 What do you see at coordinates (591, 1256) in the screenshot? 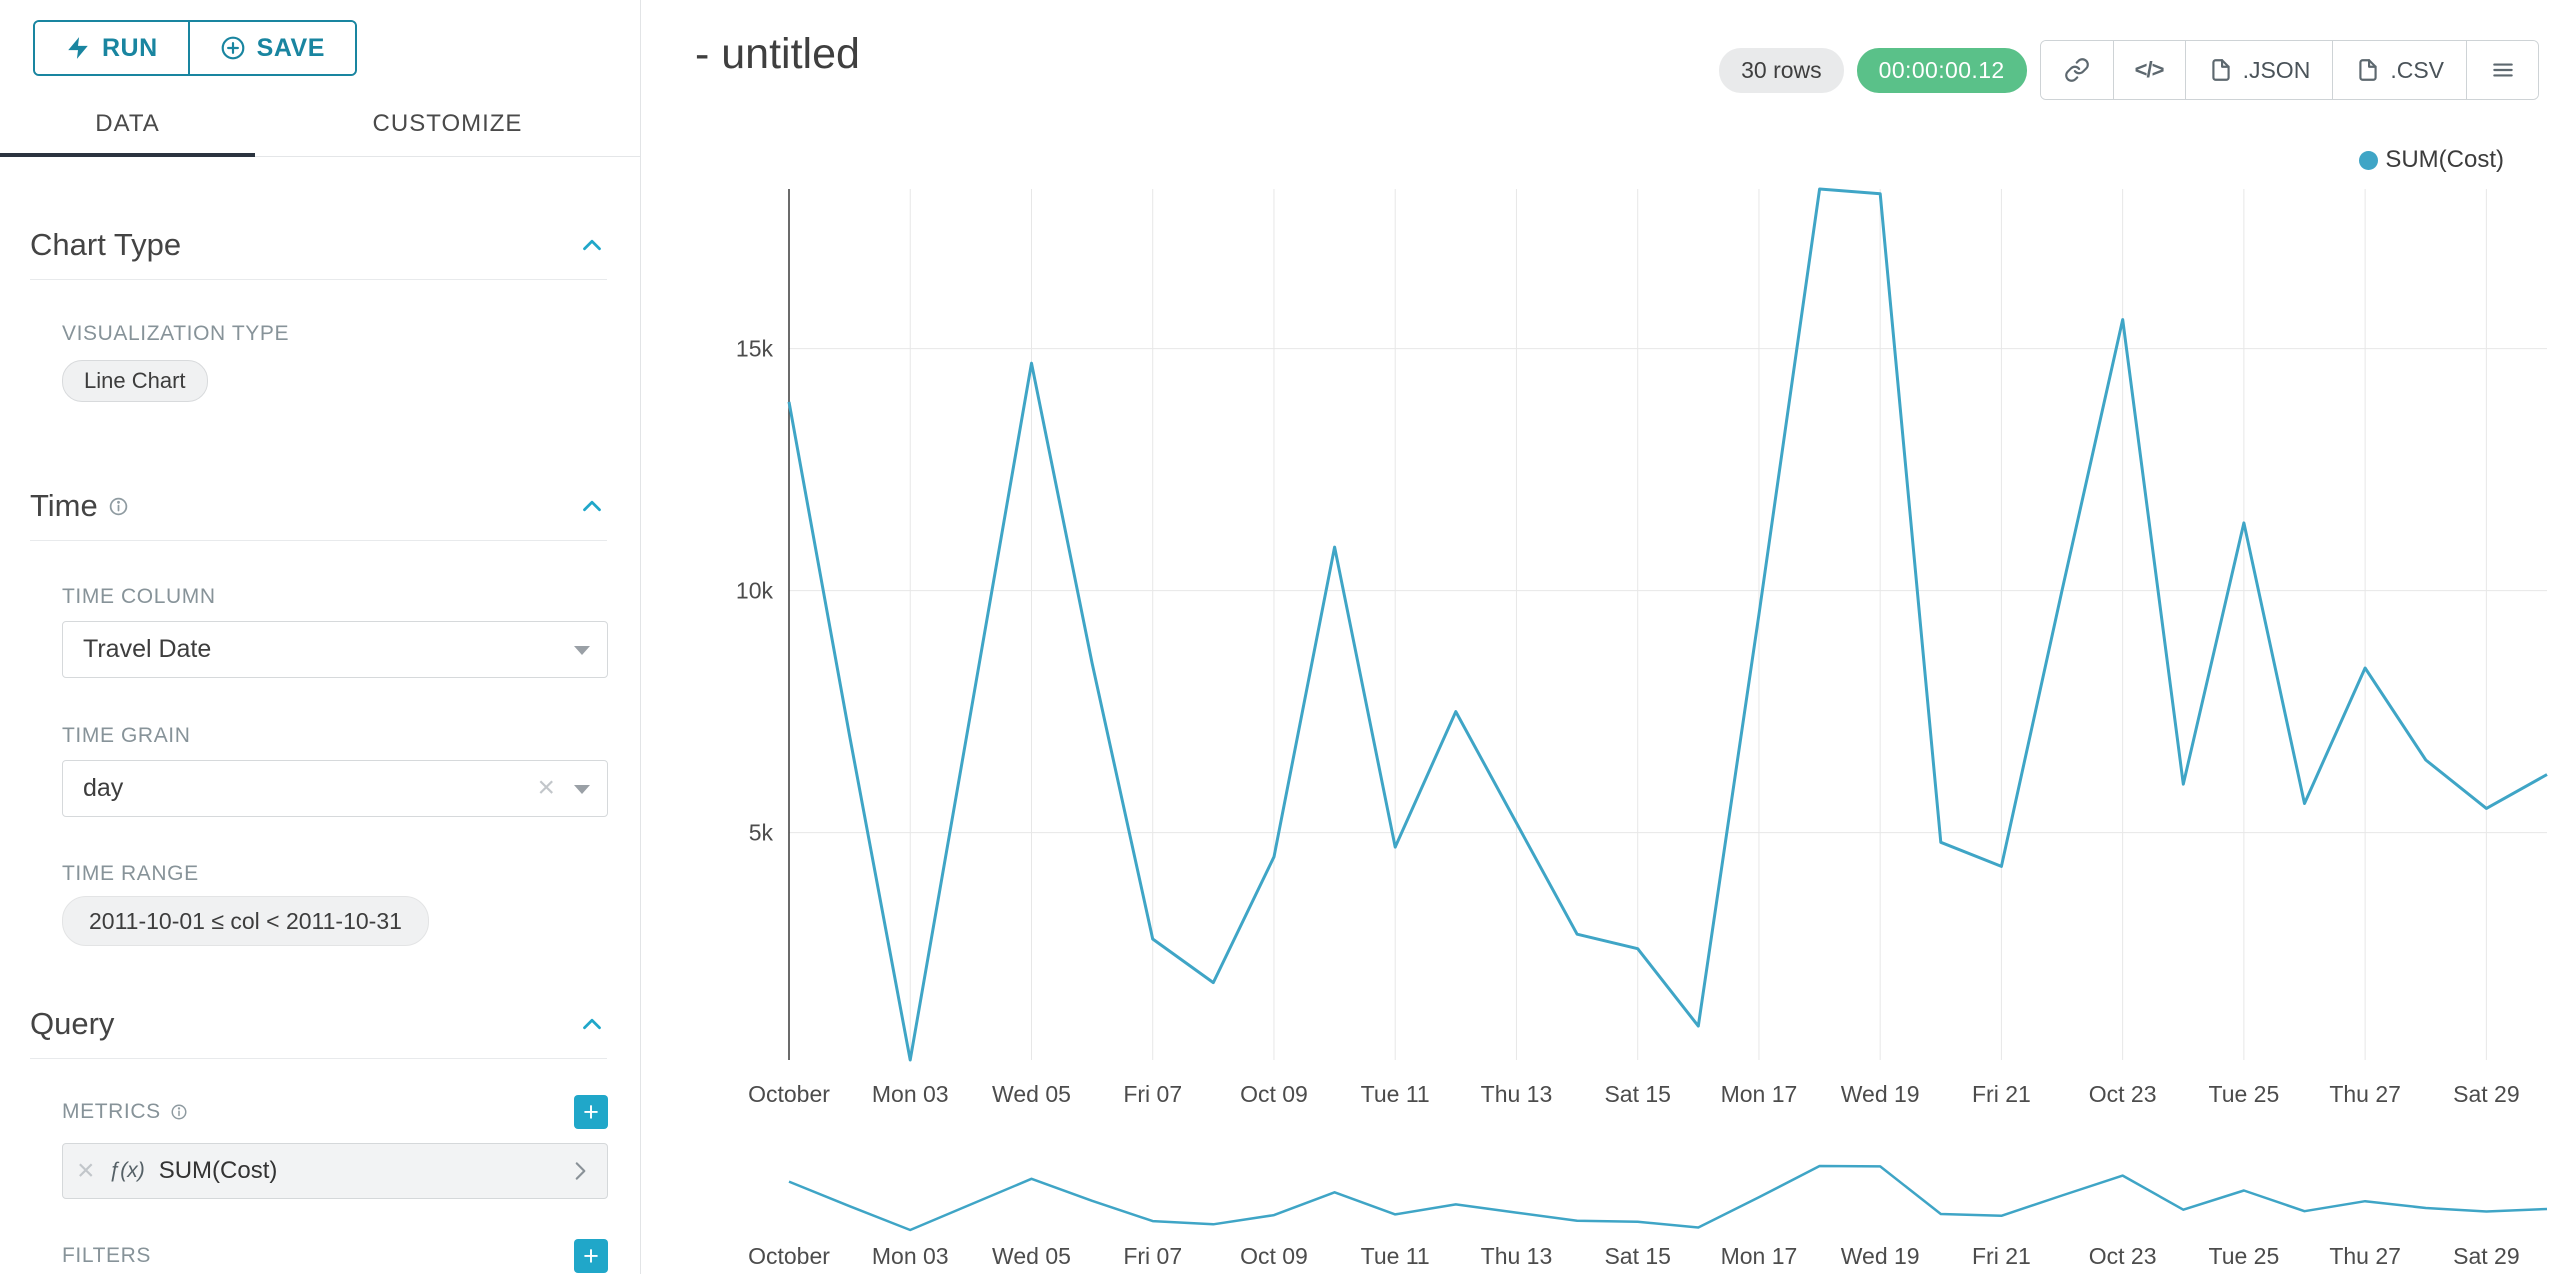
I see `add-filter-button: +` at bounding box center [591, 1256].